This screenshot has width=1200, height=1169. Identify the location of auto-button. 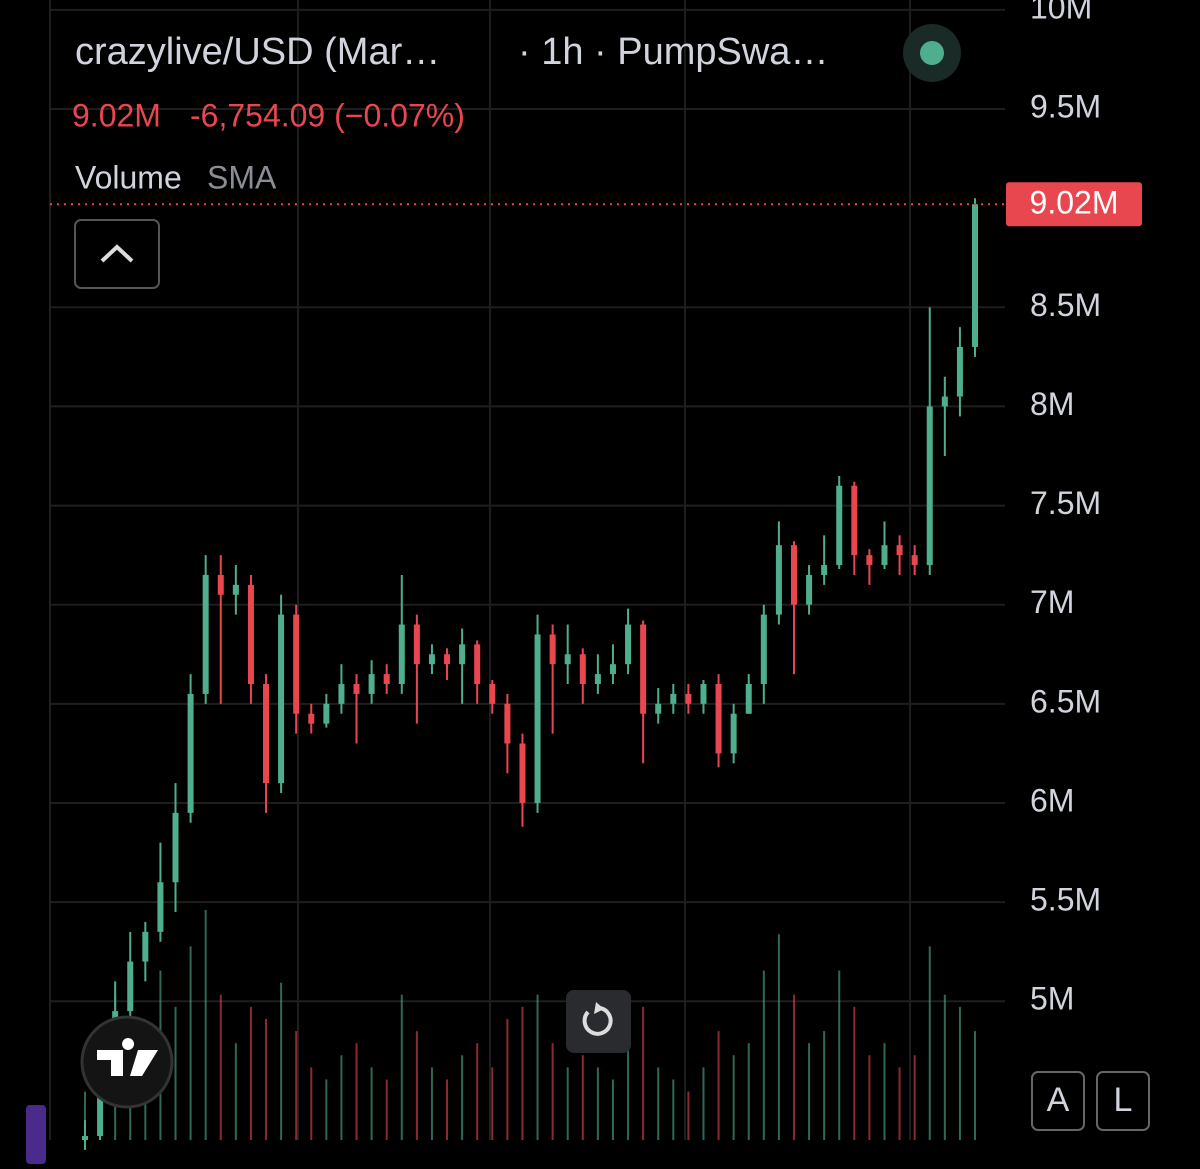
(1058, 1101).